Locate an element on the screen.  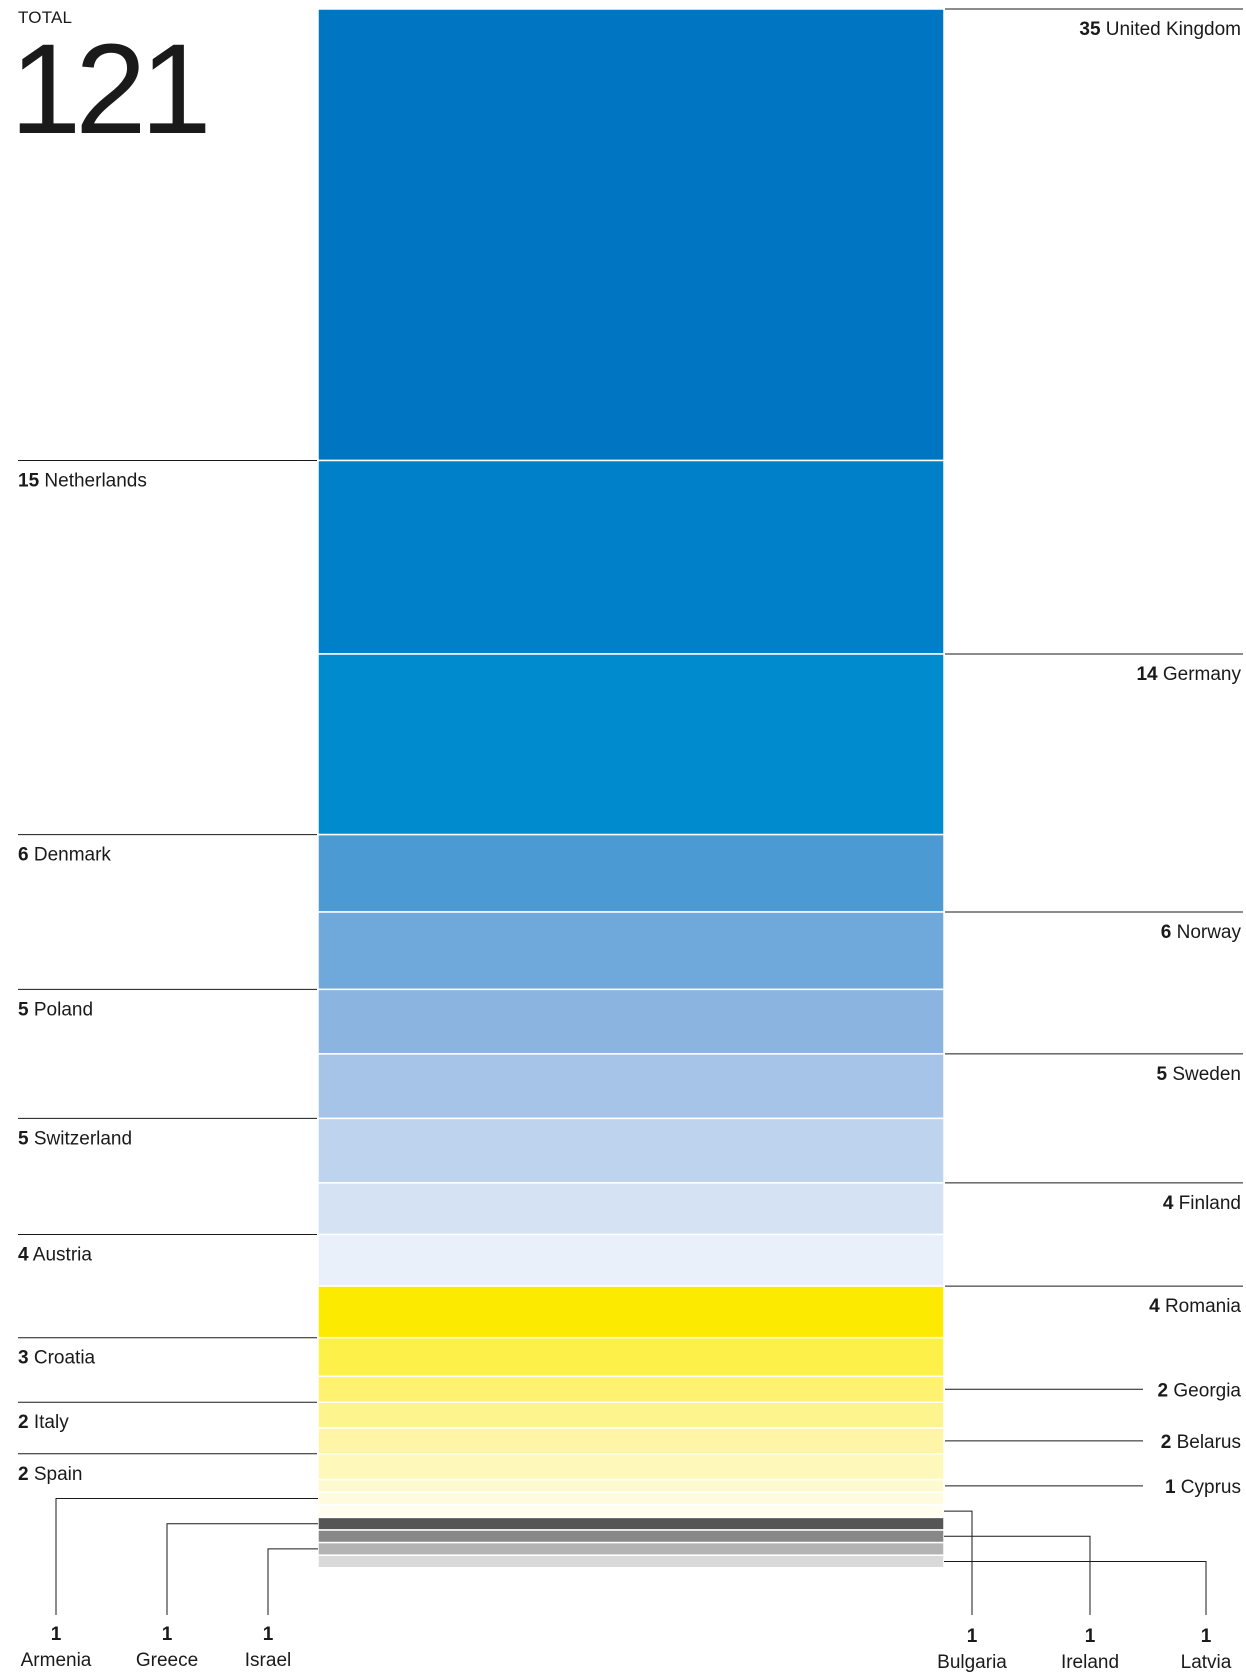
svg-text: Bulgaria is located at coordinates (972, 1662).